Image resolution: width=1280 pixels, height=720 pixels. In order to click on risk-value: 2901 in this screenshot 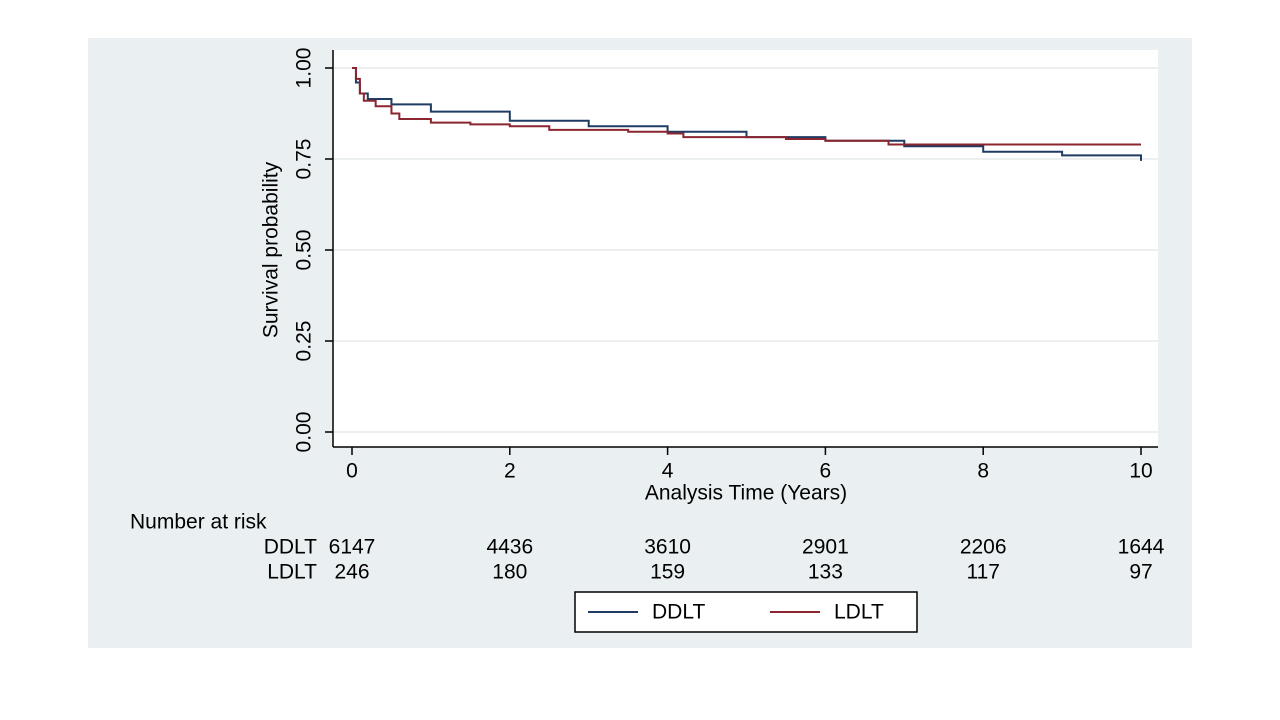, I will do `click(825, 547)`.